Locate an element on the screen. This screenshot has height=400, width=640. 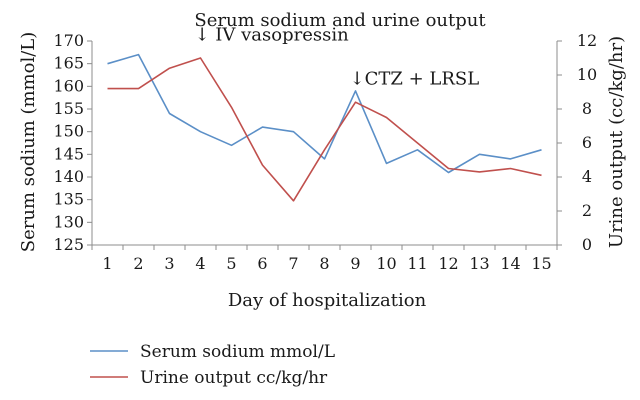
x-tick-label: 9 is located at coordinates (355, 263).